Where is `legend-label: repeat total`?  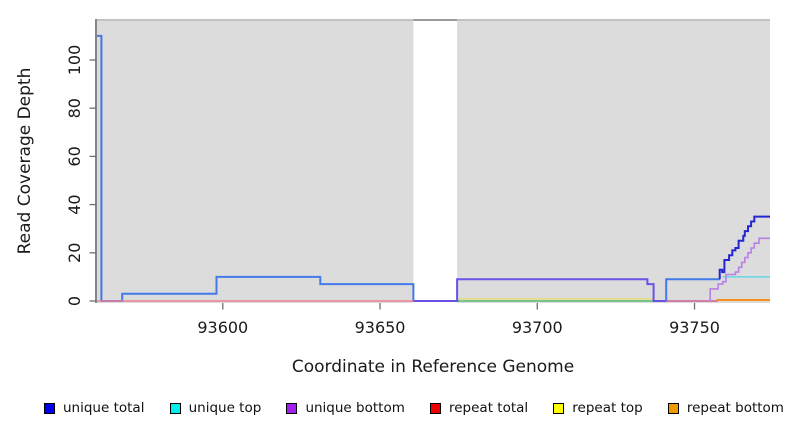
legend-label: repeat total is located at coordinates (488, 408).